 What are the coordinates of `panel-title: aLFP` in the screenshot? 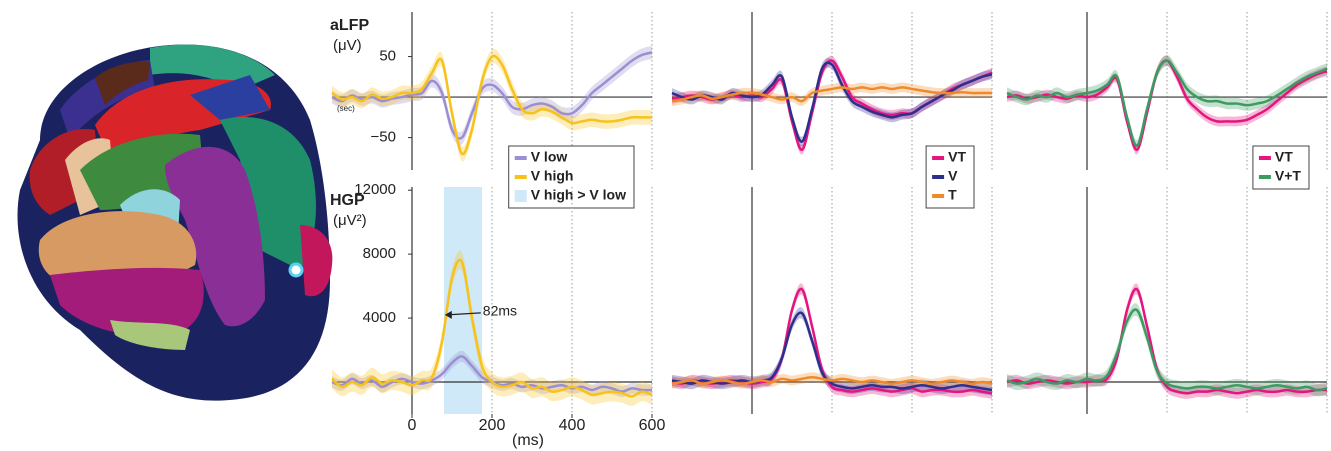 It's located at (349, 25).